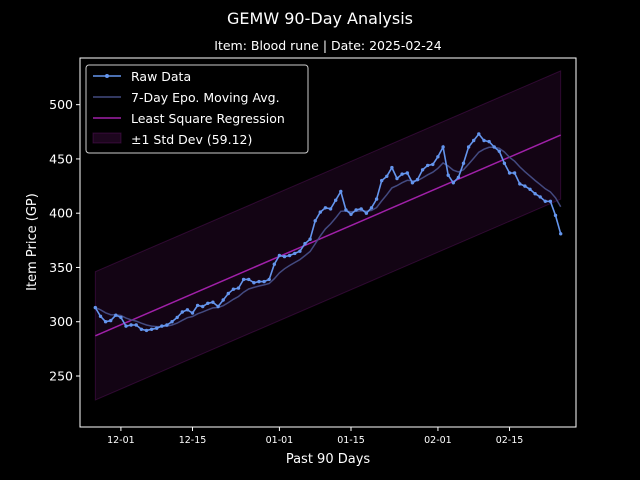 This screenshot has height=480, width=640. I want to click on legend-marker-raw, so click(107, 76).